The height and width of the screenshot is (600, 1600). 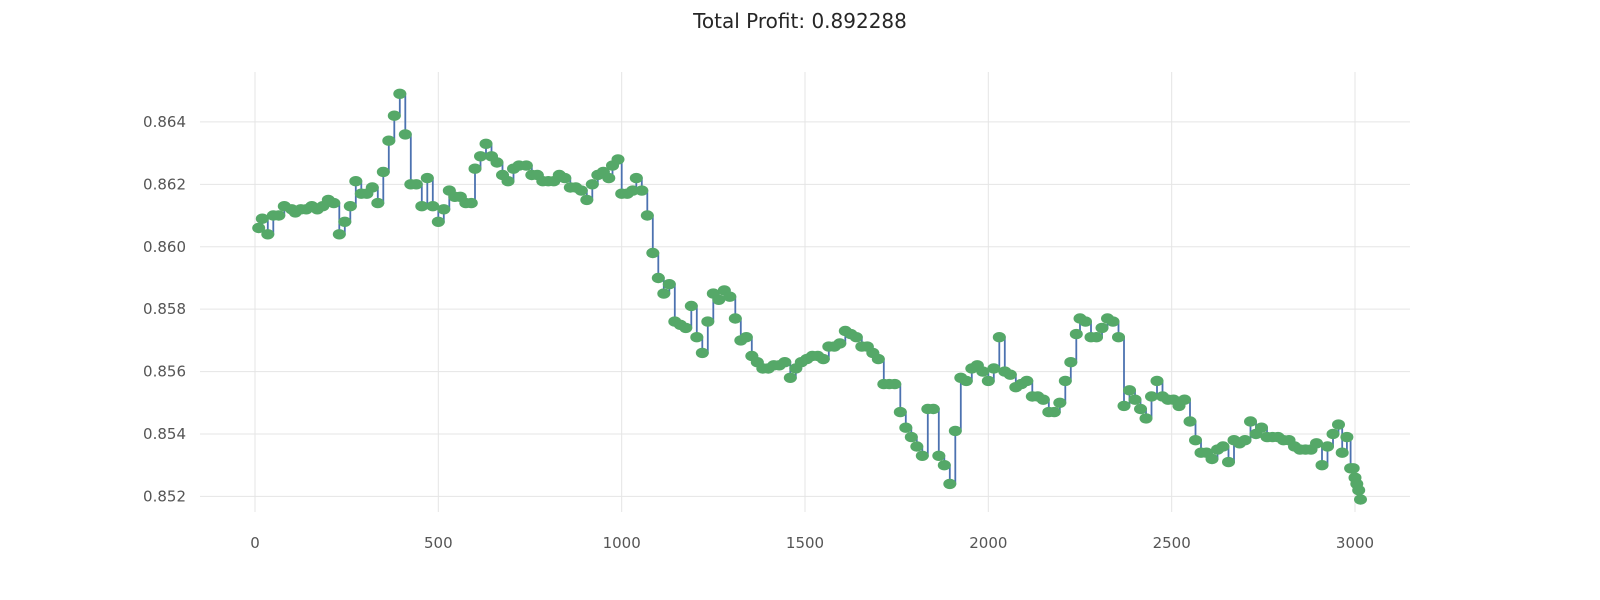 What do you see at coordinates (438, 543) in the screenshot?
I see `x-tick-label-1: 500` at bounding box center [438, 543].